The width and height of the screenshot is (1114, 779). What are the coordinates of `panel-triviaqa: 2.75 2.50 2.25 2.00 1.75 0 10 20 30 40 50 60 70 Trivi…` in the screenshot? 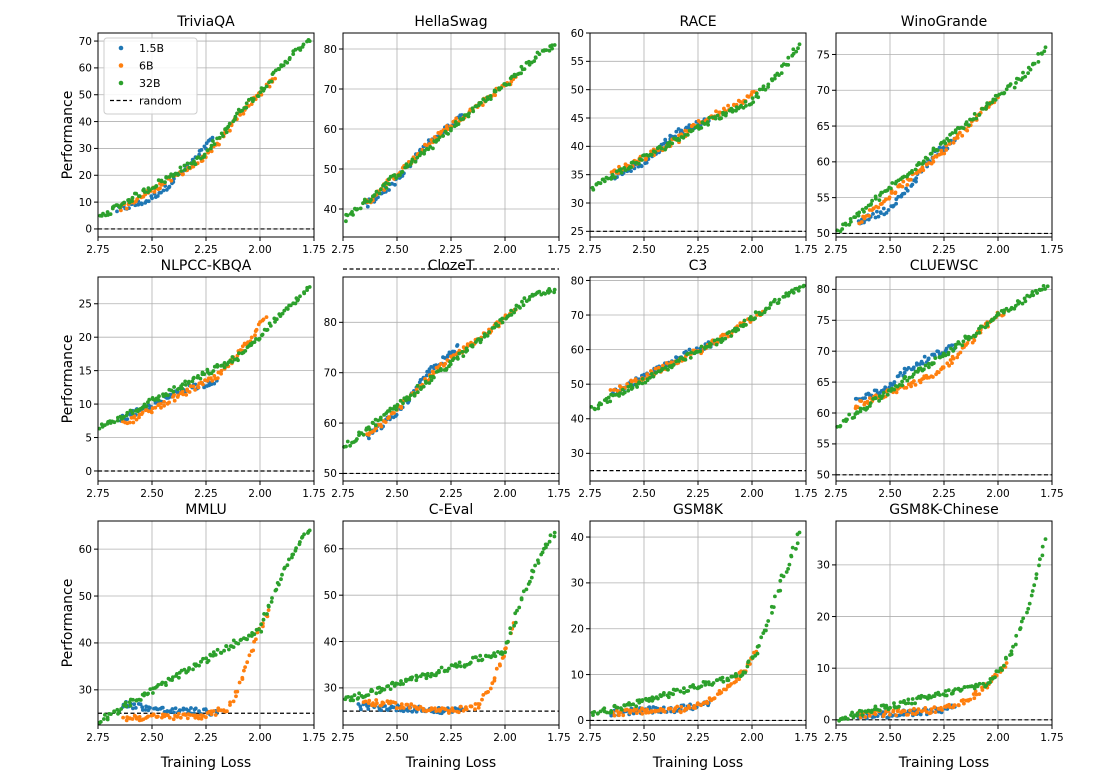 It's located at (202, 135).